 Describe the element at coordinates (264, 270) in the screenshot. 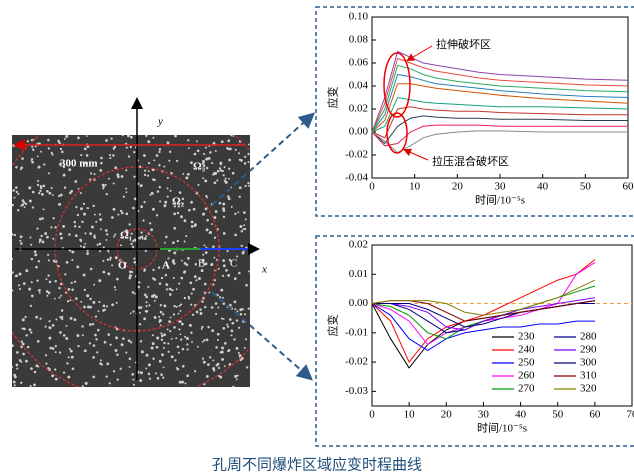

I see `x-label: x` at that location.